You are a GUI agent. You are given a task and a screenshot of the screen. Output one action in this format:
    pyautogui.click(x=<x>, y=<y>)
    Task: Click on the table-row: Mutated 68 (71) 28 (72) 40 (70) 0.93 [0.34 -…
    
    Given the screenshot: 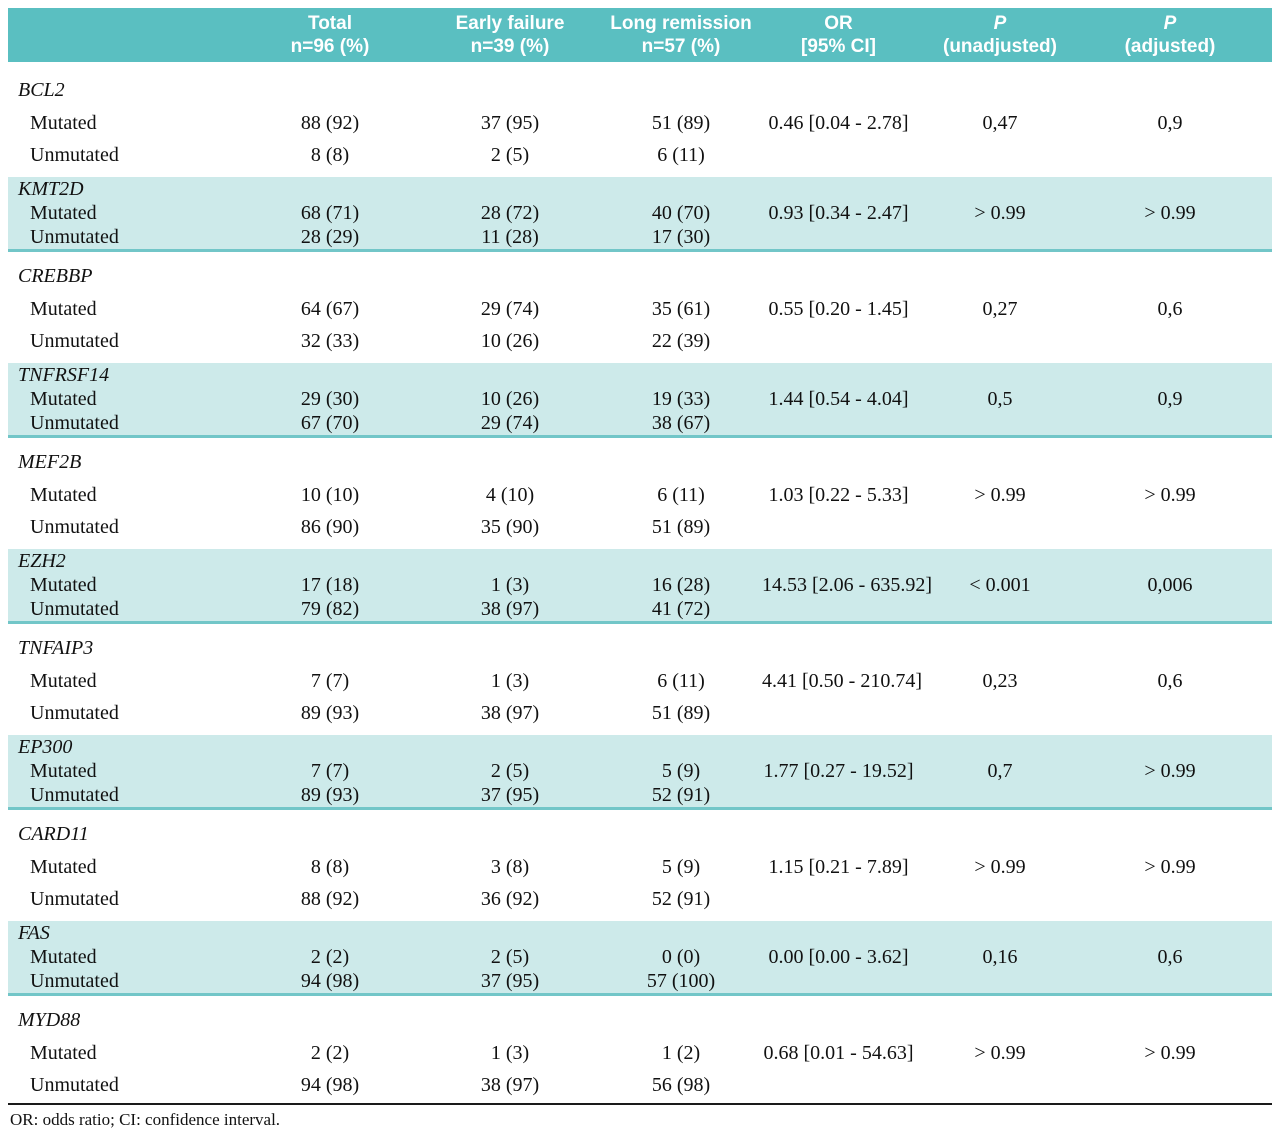 What is the action you would take?
    pyautogui.click(x=640, y=213)
    